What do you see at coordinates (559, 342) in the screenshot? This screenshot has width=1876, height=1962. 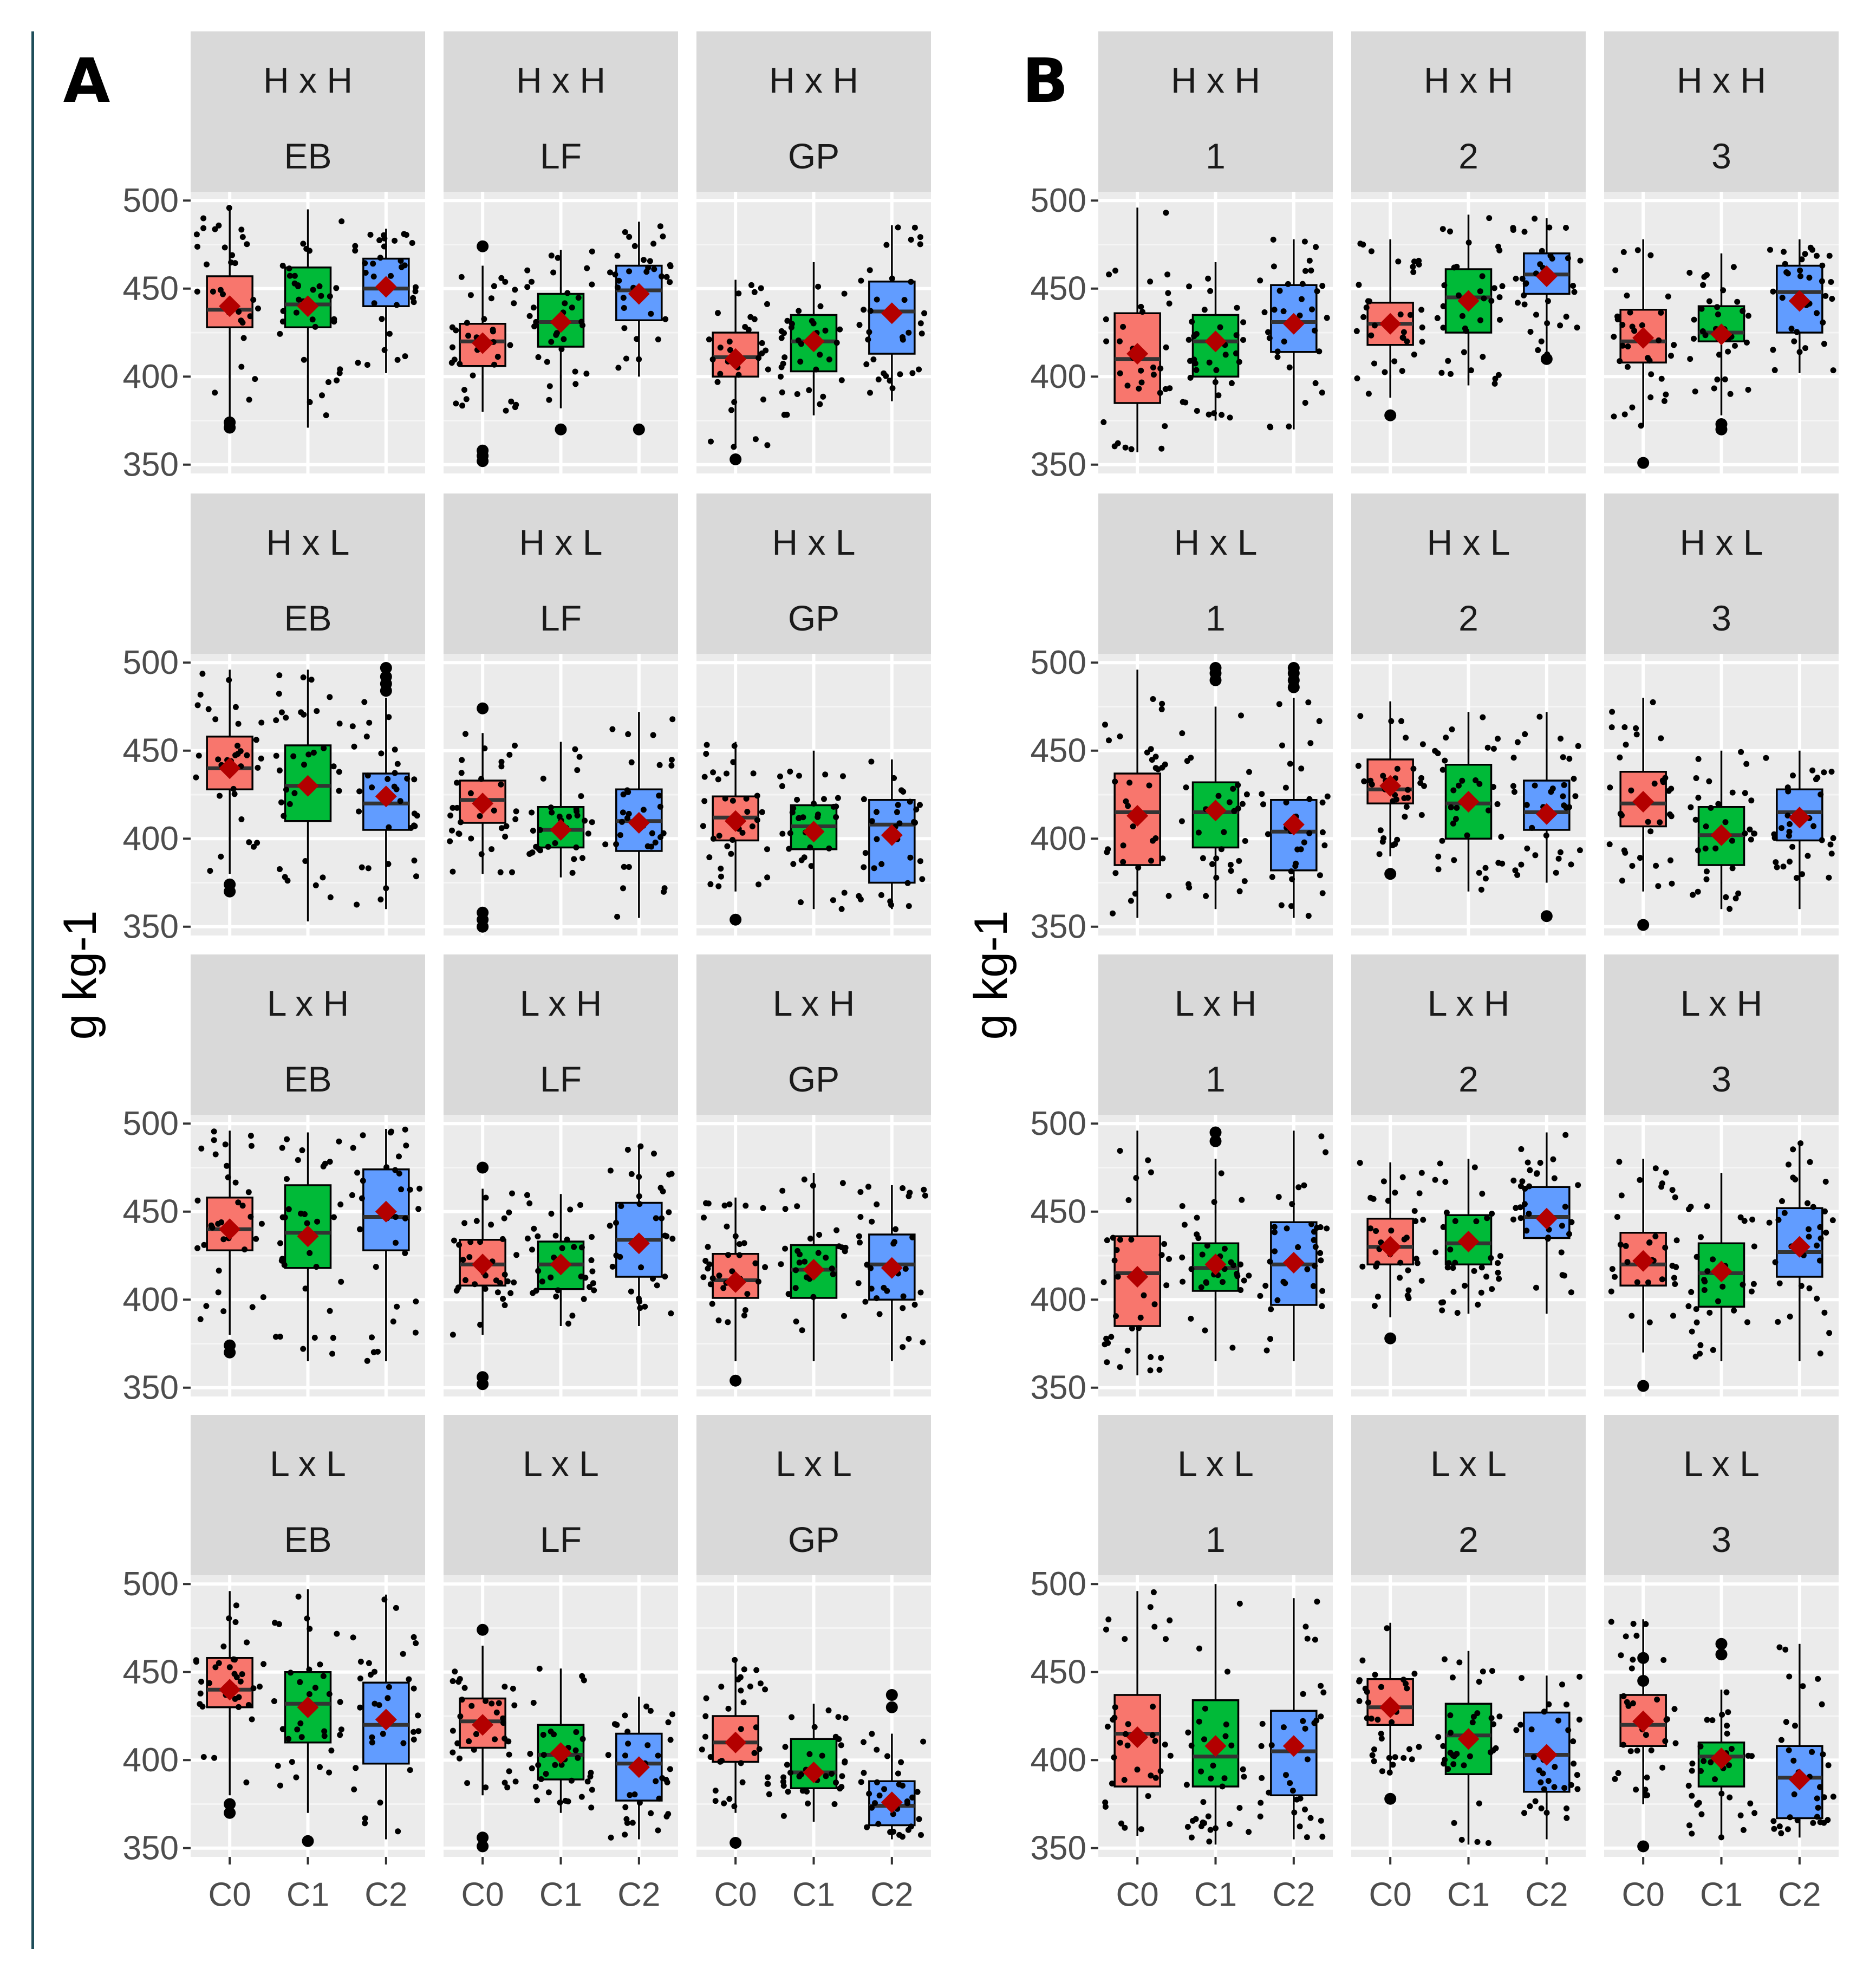 I see `box-C1` at bounding box center [559, 342].